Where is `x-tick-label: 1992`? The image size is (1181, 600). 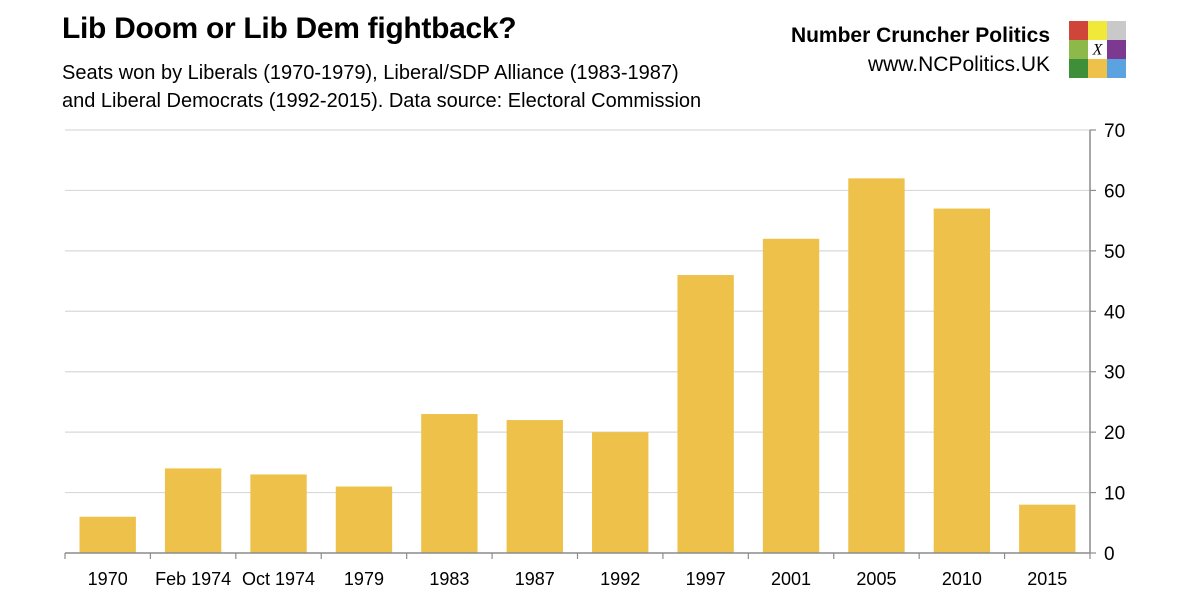 x-tick-label: 1992 is located at coordinates (620, 579).